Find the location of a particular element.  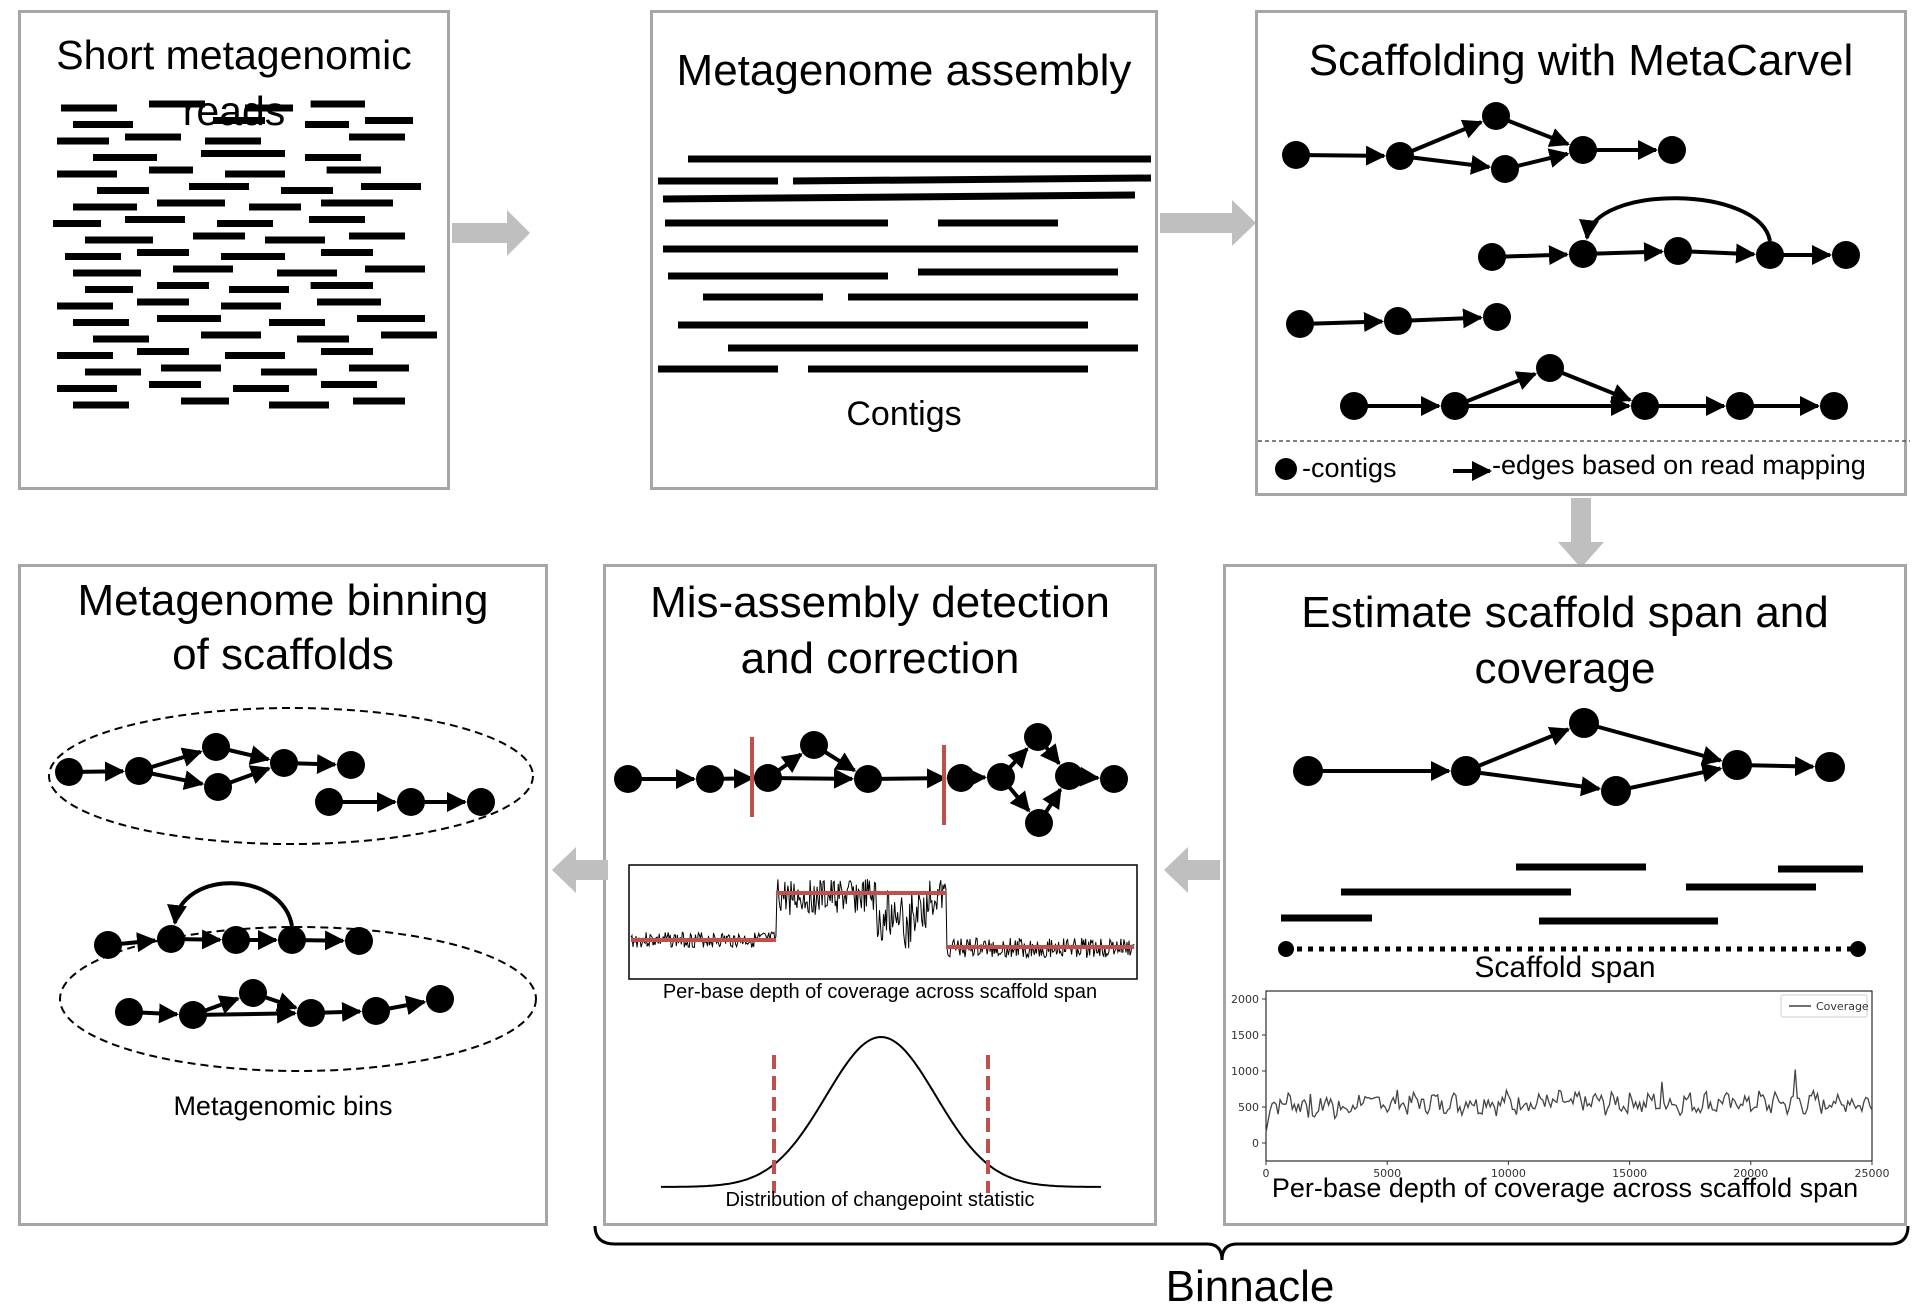

y-tick-label: 1000 is located at coordinates (1245, 1071).